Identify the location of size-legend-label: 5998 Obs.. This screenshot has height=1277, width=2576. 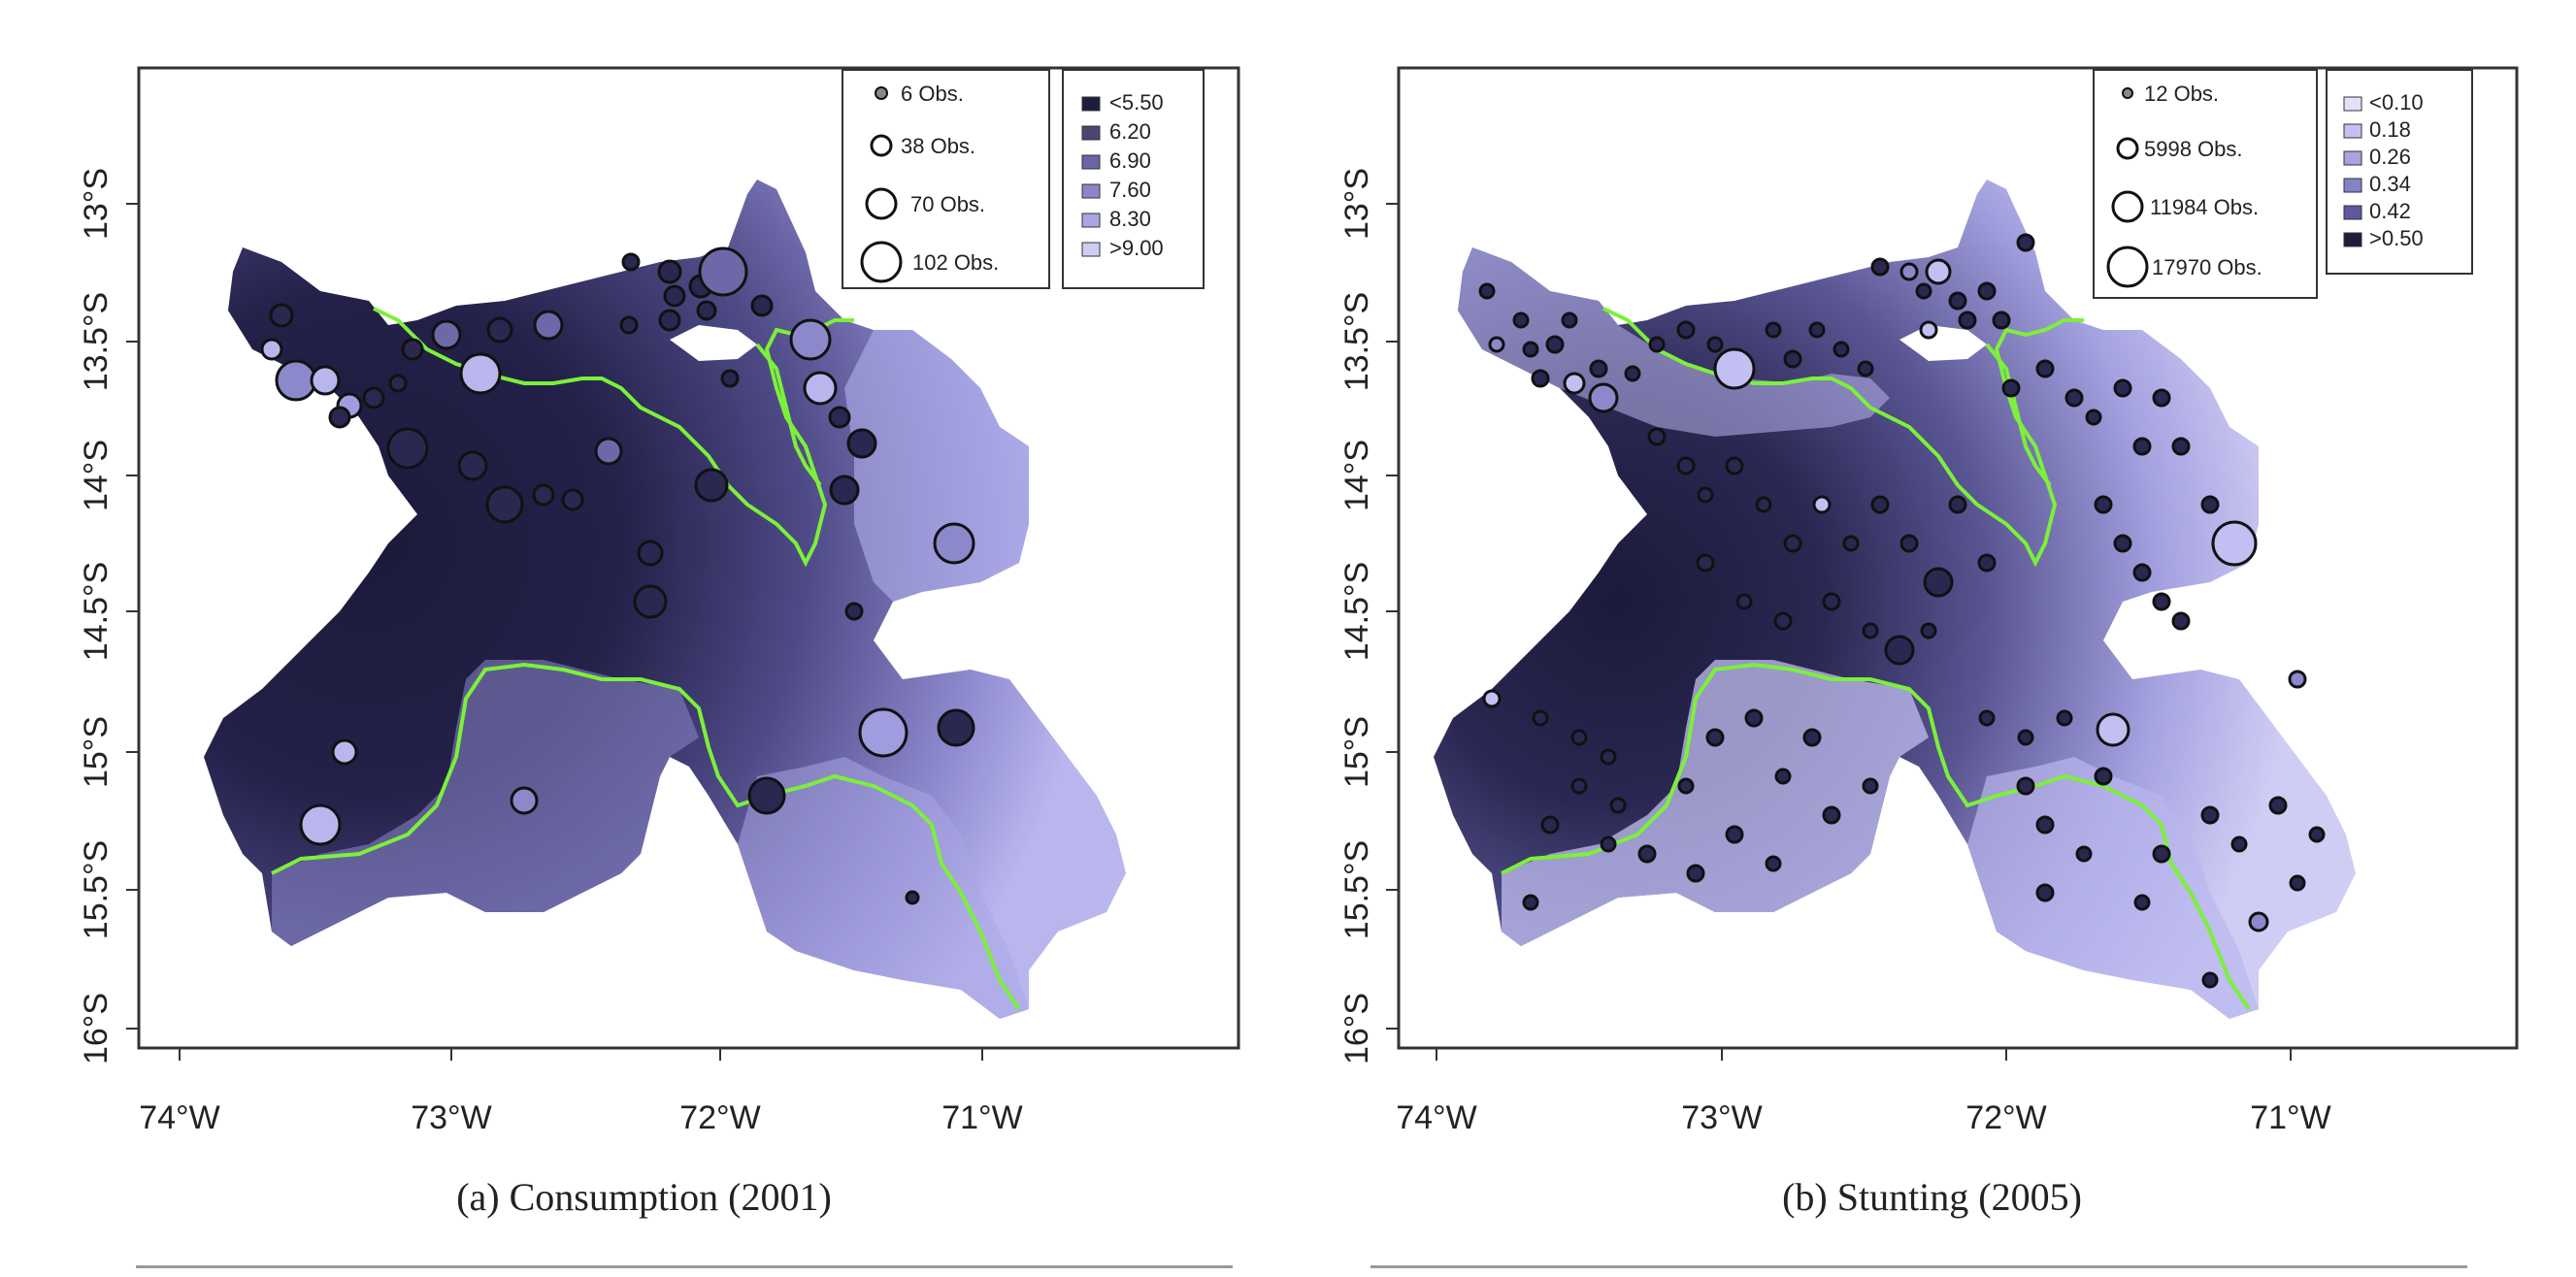
(2193, 149).